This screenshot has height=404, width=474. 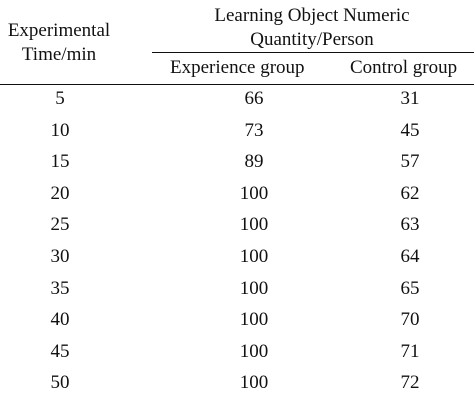 What do you see at coordinates (60, 288) in the screenshot?
I see `time-cell: 35` at bounding box center [60, 288].